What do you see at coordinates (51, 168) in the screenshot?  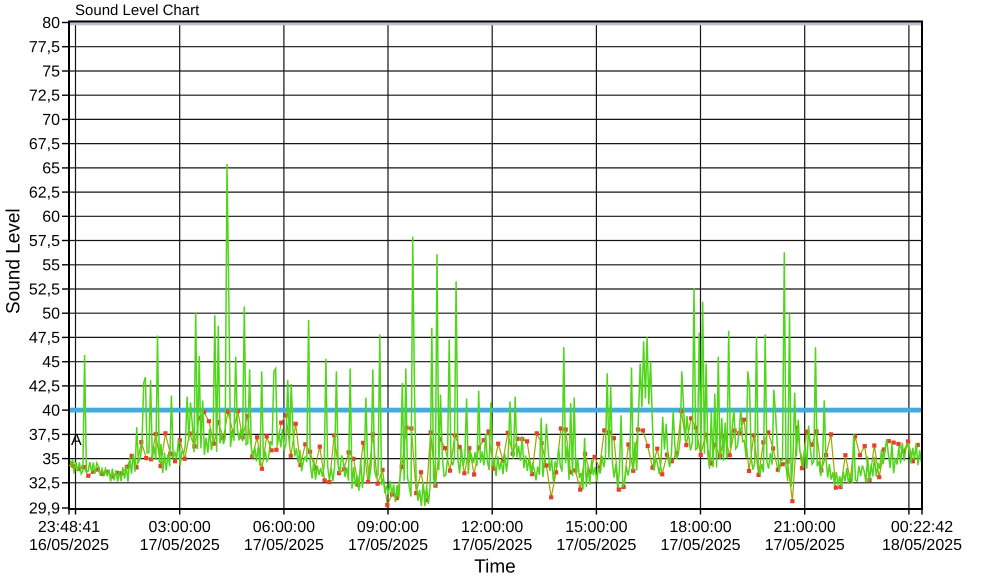 I see `svg-text: 65` at bounding box center [51, 168].